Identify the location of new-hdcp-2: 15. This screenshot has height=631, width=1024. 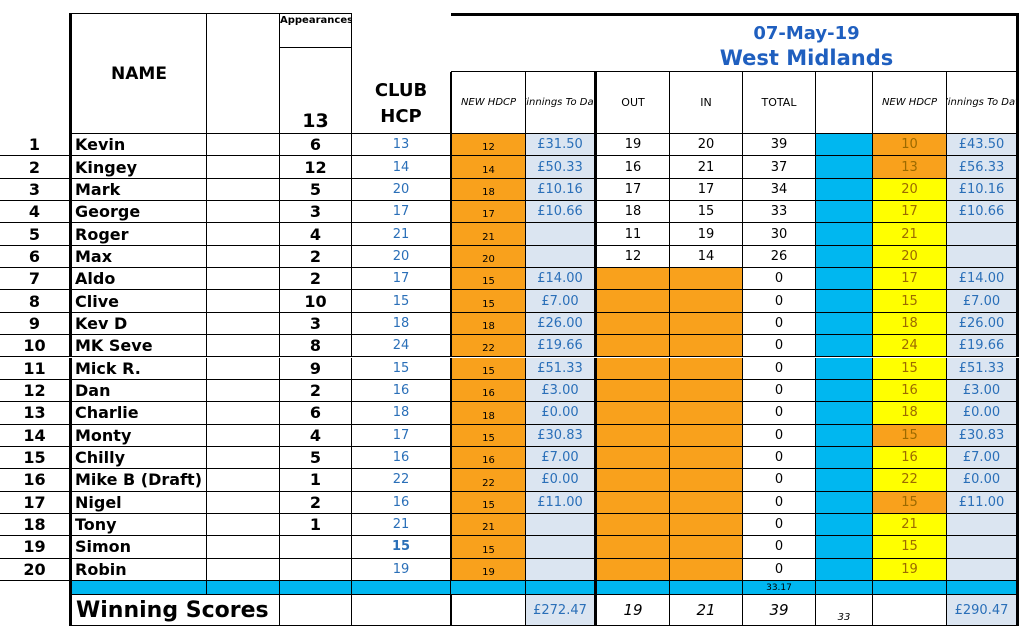
(910, 368).